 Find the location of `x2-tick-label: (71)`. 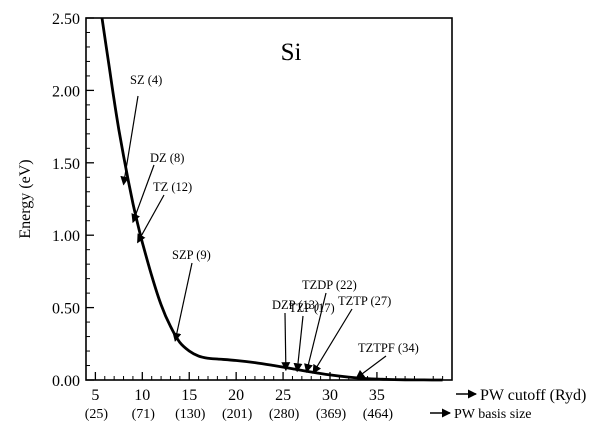

x2-tick-label: (71) is located at coordinates (144, 414).